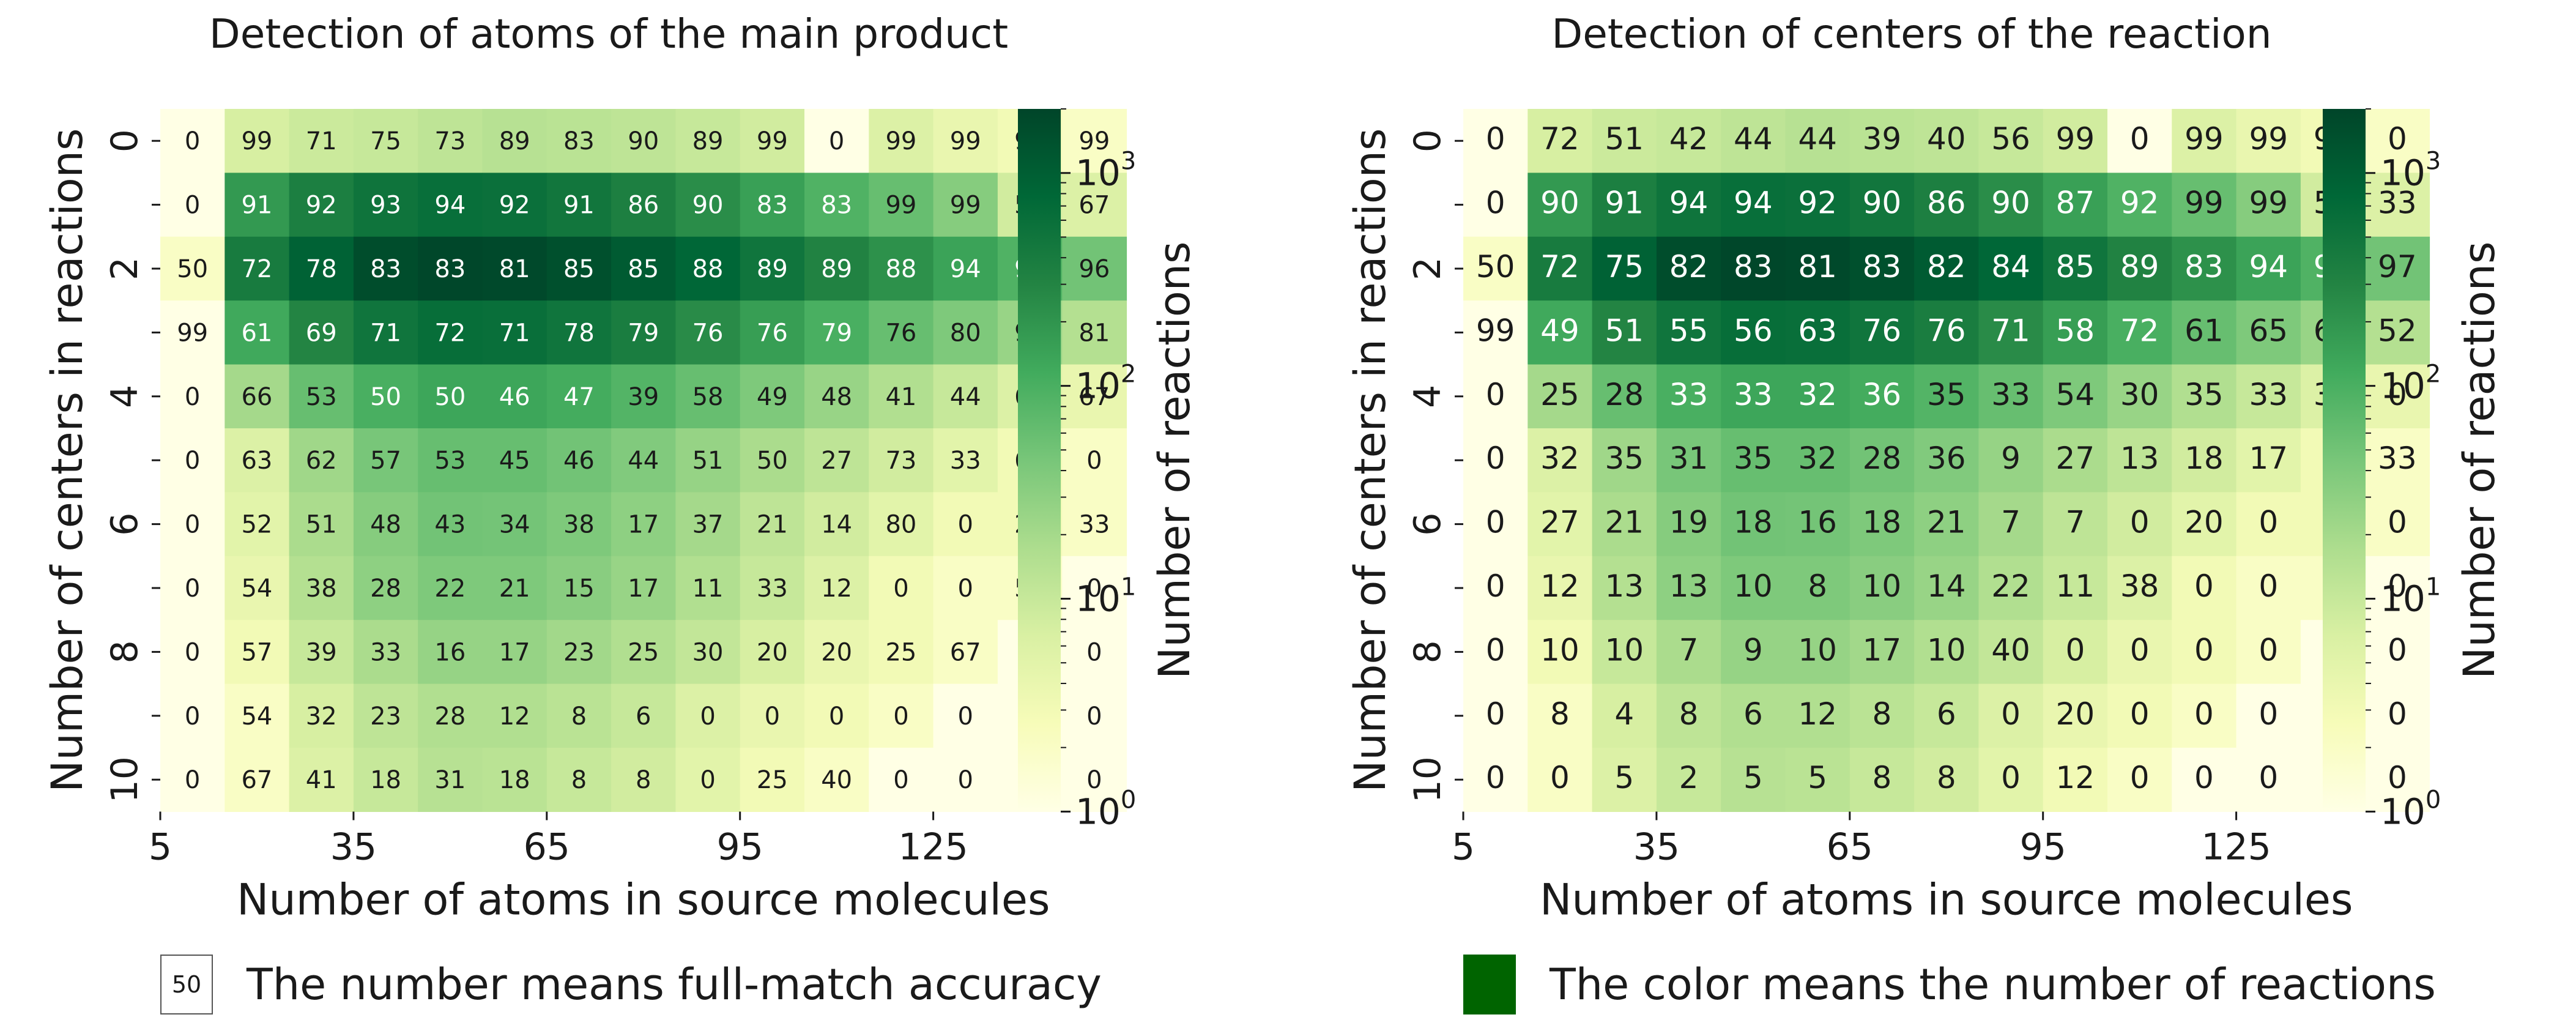  I want to click on cell-value: 54, so click(256, 716).